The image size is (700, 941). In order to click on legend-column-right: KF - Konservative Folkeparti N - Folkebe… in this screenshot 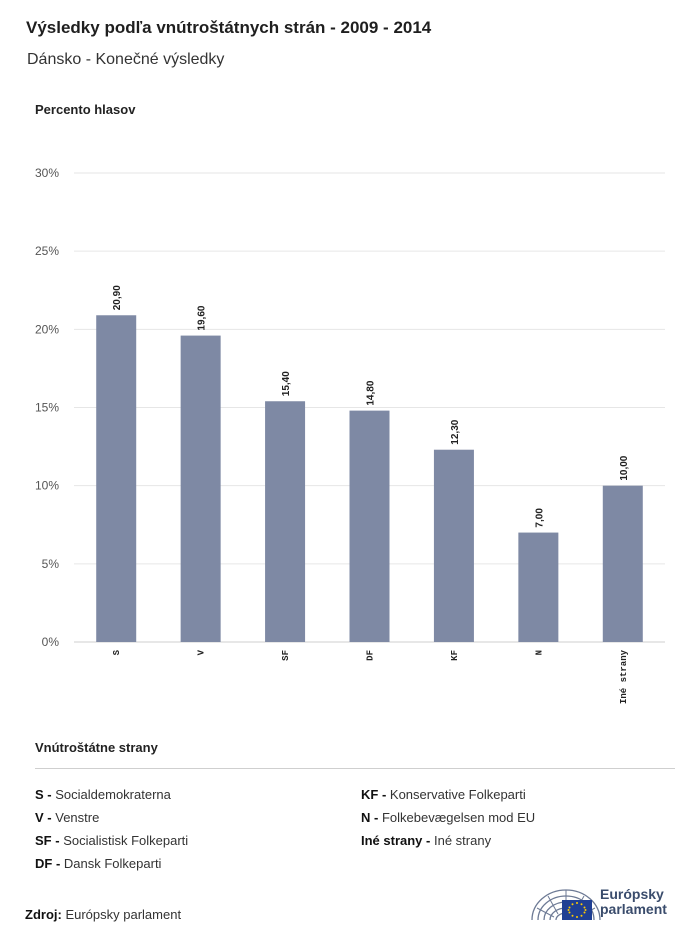, I will do `click(448, 820)`.